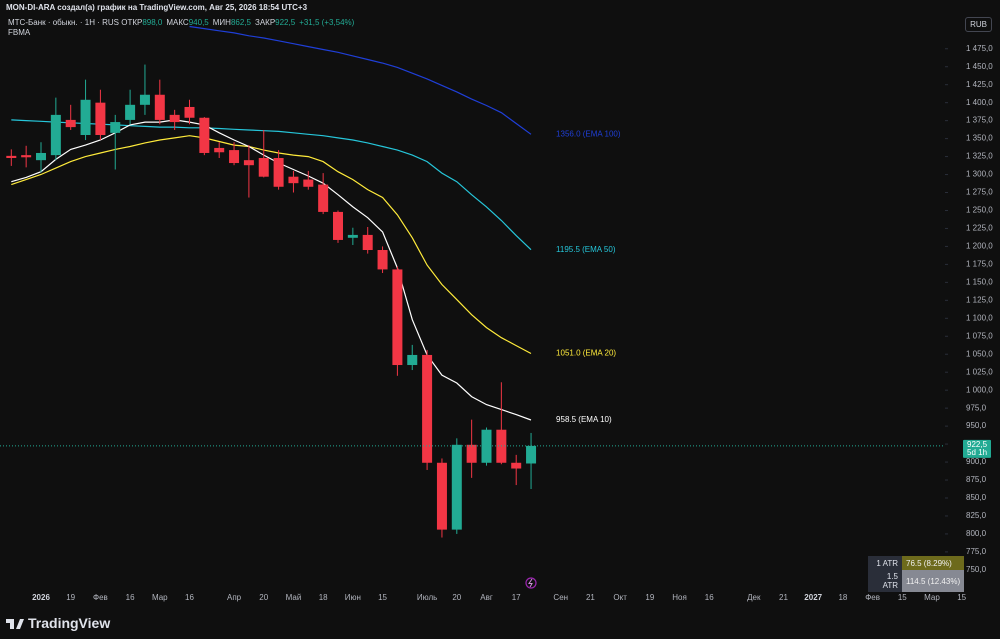 This screenshot has height=639, width=1000. What do you see at coordinates (976, 569) in the screenshot?
I see `y-tick-label: 750,0` at bounding box center [976, 569].